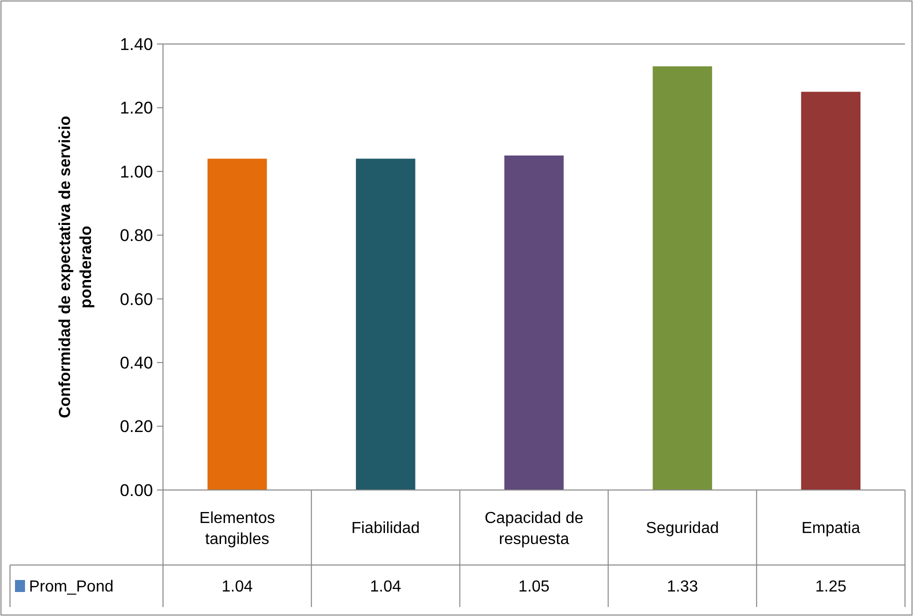  I want to click on y-tick-label: 1.20, so click(136, 108).